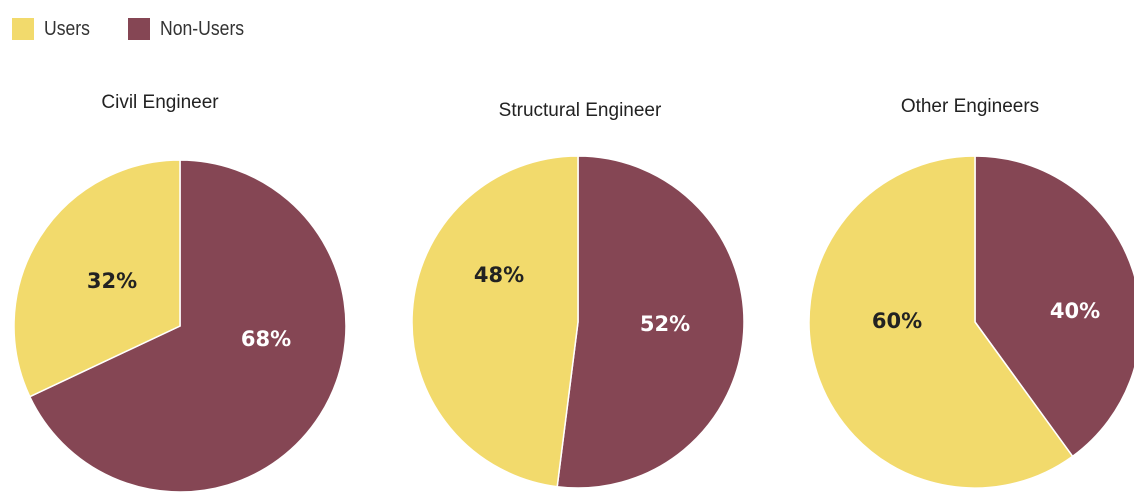  What do you see at coordinates (970, 106) in the screenshot?
I see `chart-title: Other Engineers` at bounding box center [970, 106].